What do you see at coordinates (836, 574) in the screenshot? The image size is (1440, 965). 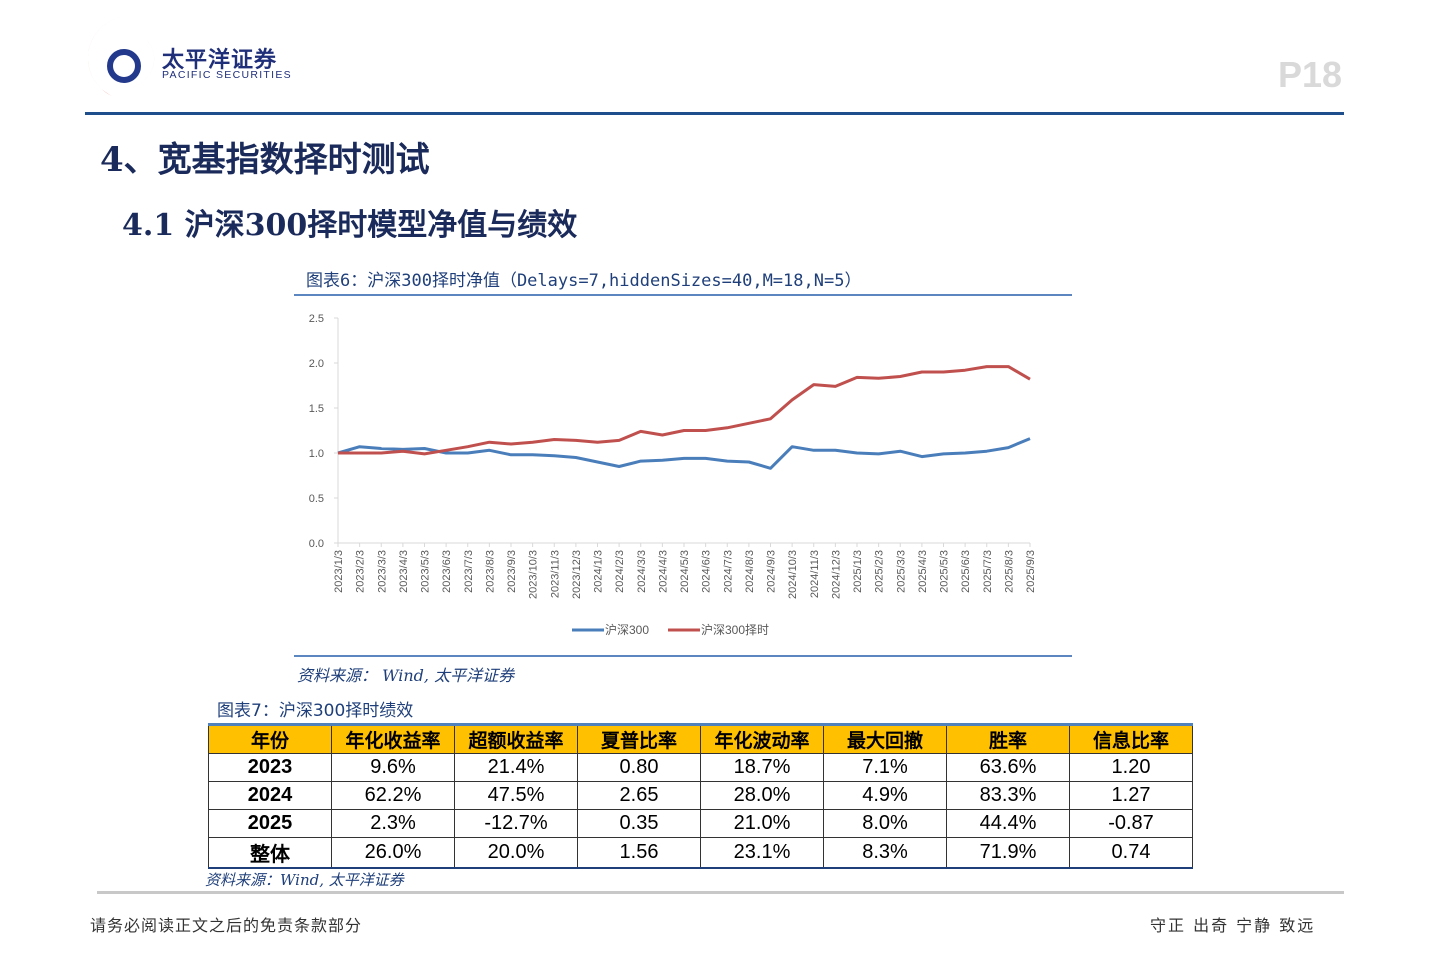 I see `x-tick-label: 2024/12/3` at bounding box center [836, 574].